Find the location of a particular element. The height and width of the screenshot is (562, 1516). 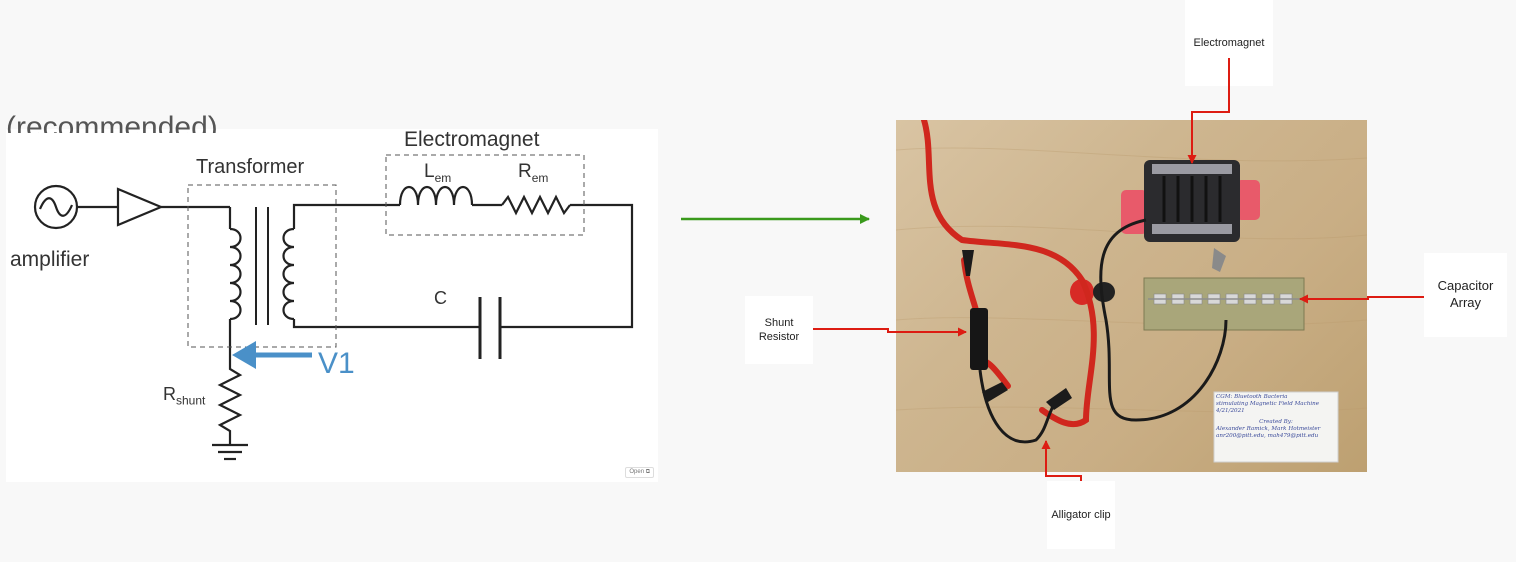

shunt-symbol-text: R is located at coordinates (169, 394).